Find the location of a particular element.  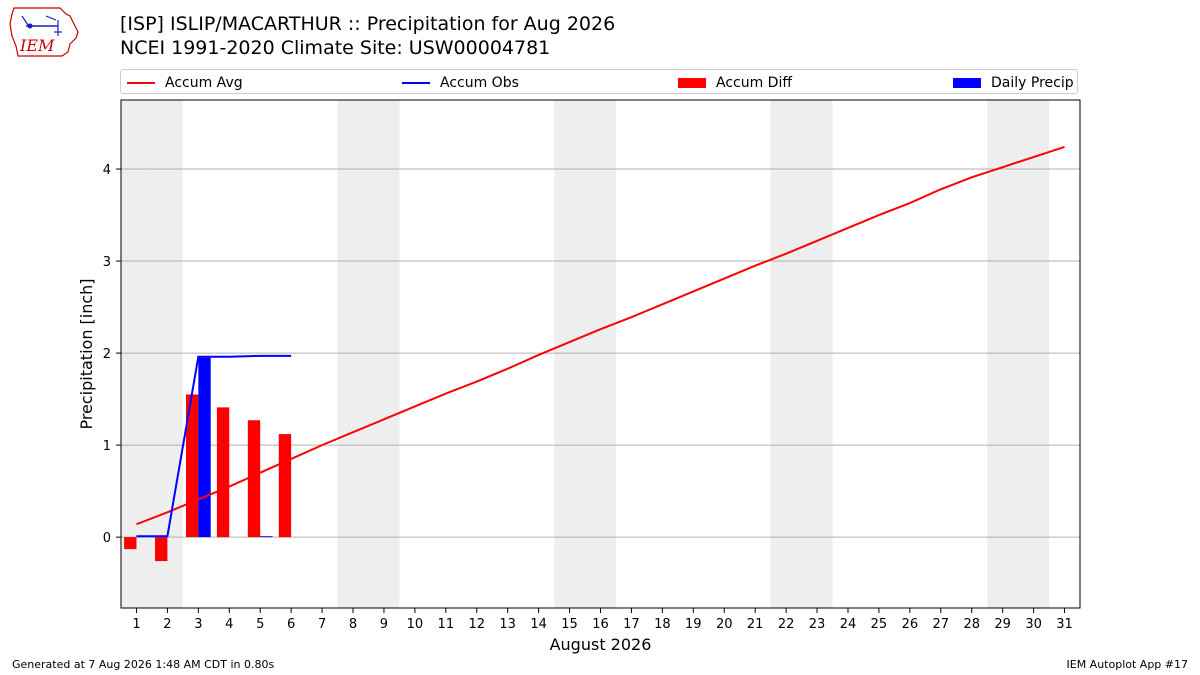

x-tick-label: 2 is located at coordinates (167, 624).